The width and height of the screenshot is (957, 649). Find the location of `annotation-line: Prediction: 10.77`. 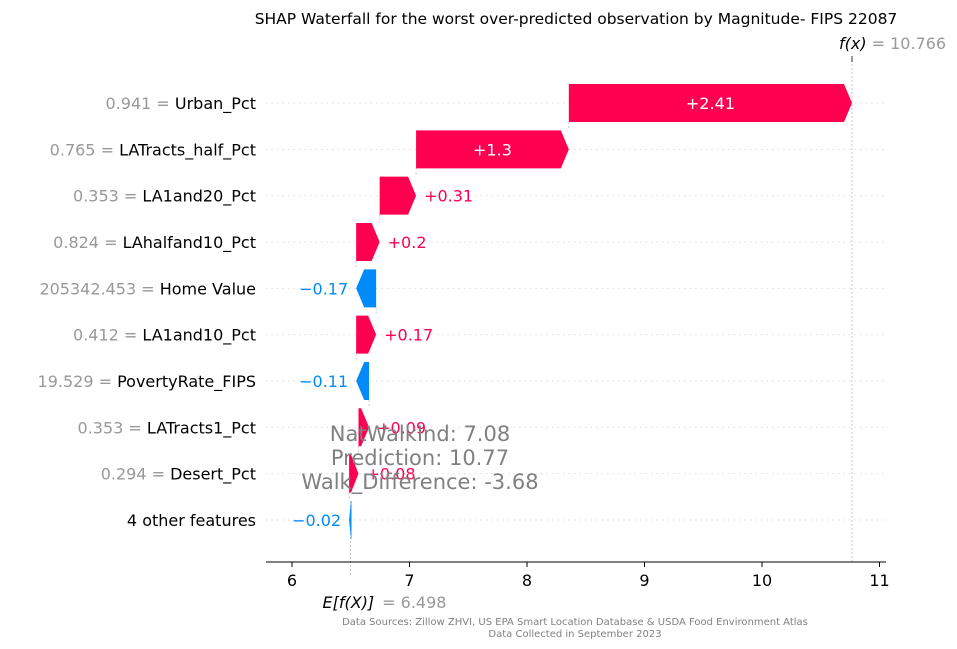

annotation-line: Prediction: 10.77 is located at coordinates (420, 458).